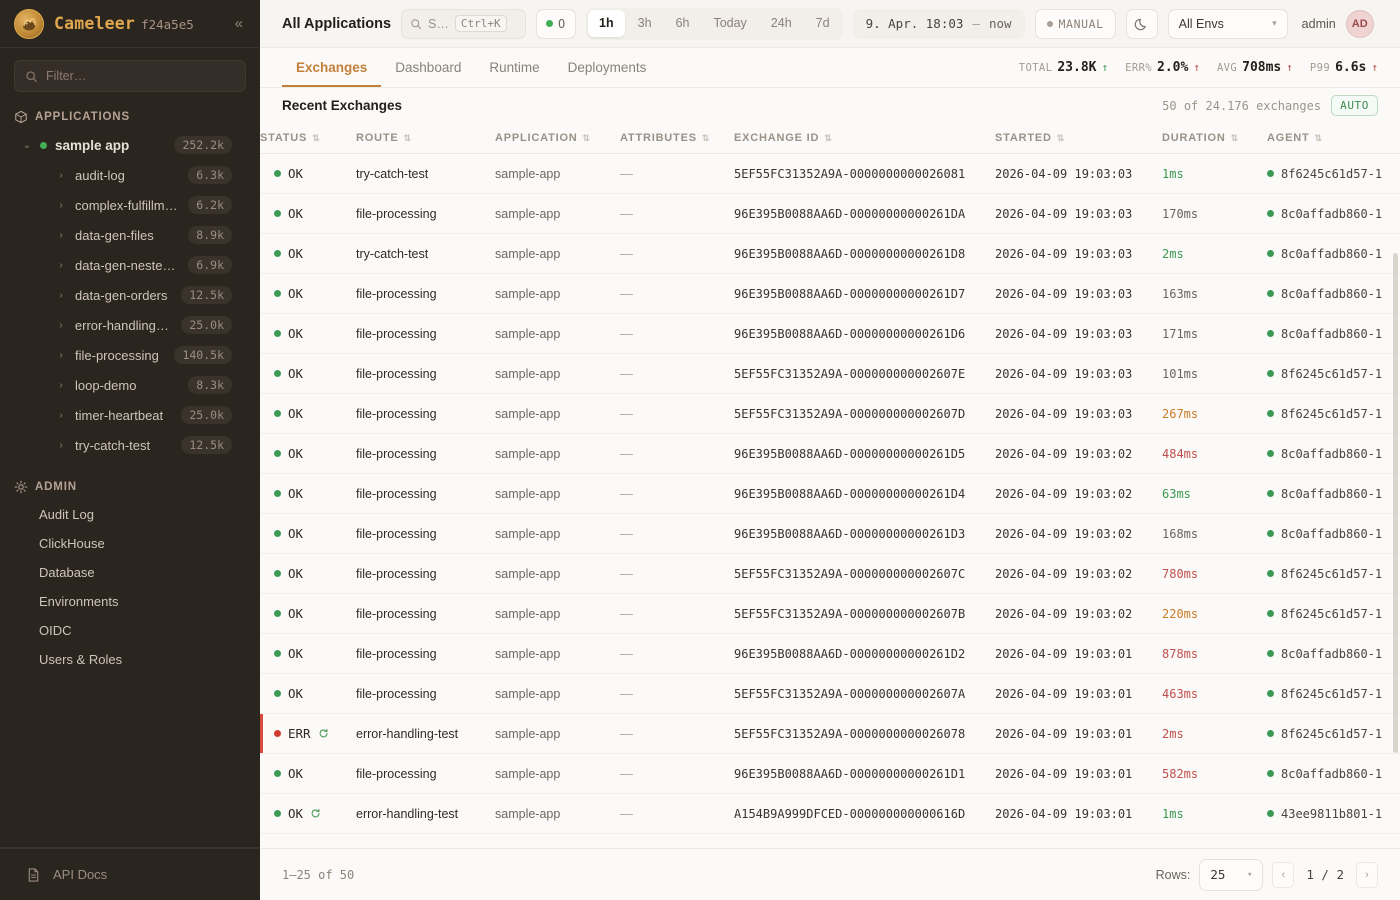 Image resolution: width=1400 pixels, height=900 pixels. What do you see at coordinates (130, 145) in the screenshot?
I see `sidebar-app-sample-app: ⌄ sample app 252.2k` at bounding box center [130, 145].